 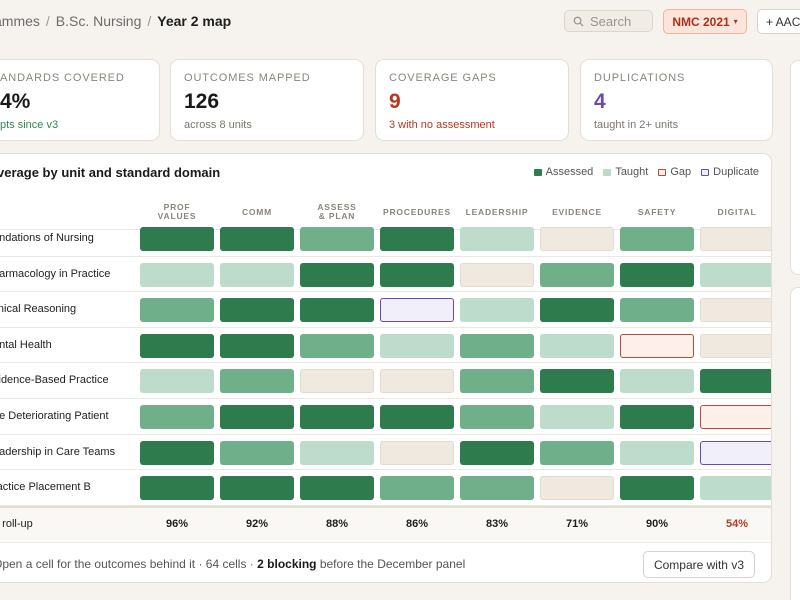 I want to click on rollup-value: 96%, so click(x=177, y=524).